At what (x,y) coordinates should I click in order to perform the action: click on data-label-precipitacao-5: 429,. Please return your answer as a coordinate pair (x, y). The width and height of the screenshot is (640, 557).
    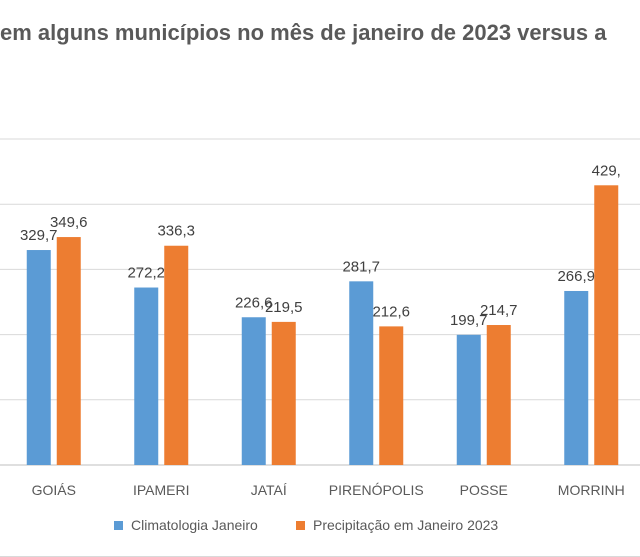
    Looking at the image, I should click on (606, 170).